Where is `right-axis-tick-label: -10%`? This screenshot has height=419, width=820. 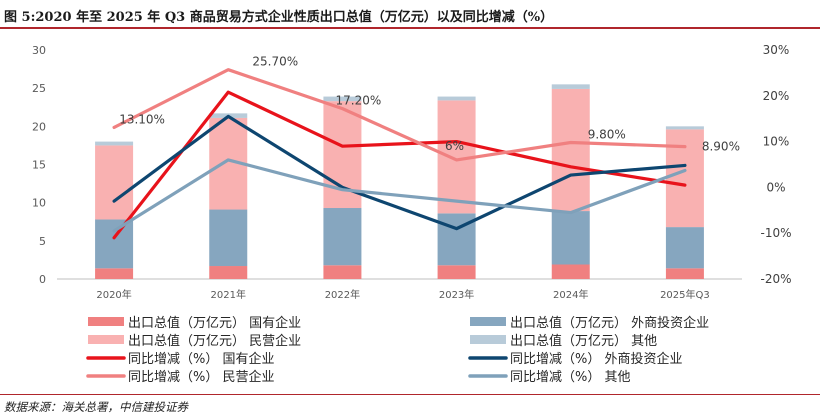
right-axis-tick-label: -10% is located at coordinates (775, 233).